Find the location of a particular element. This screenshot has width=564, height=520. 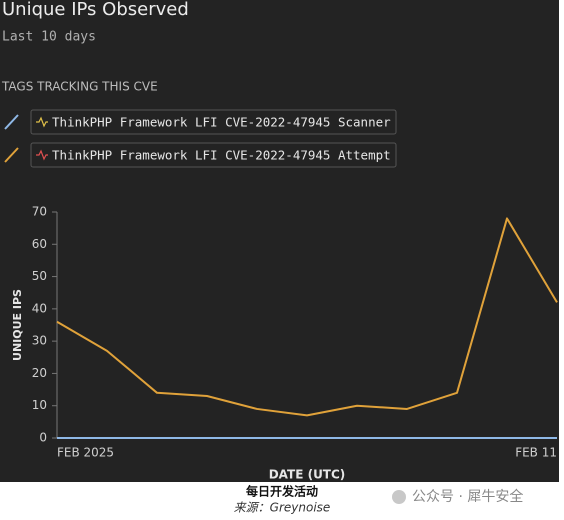

watermark: 公众号 · 犀牛安全 is located at coordinates (467, 496).